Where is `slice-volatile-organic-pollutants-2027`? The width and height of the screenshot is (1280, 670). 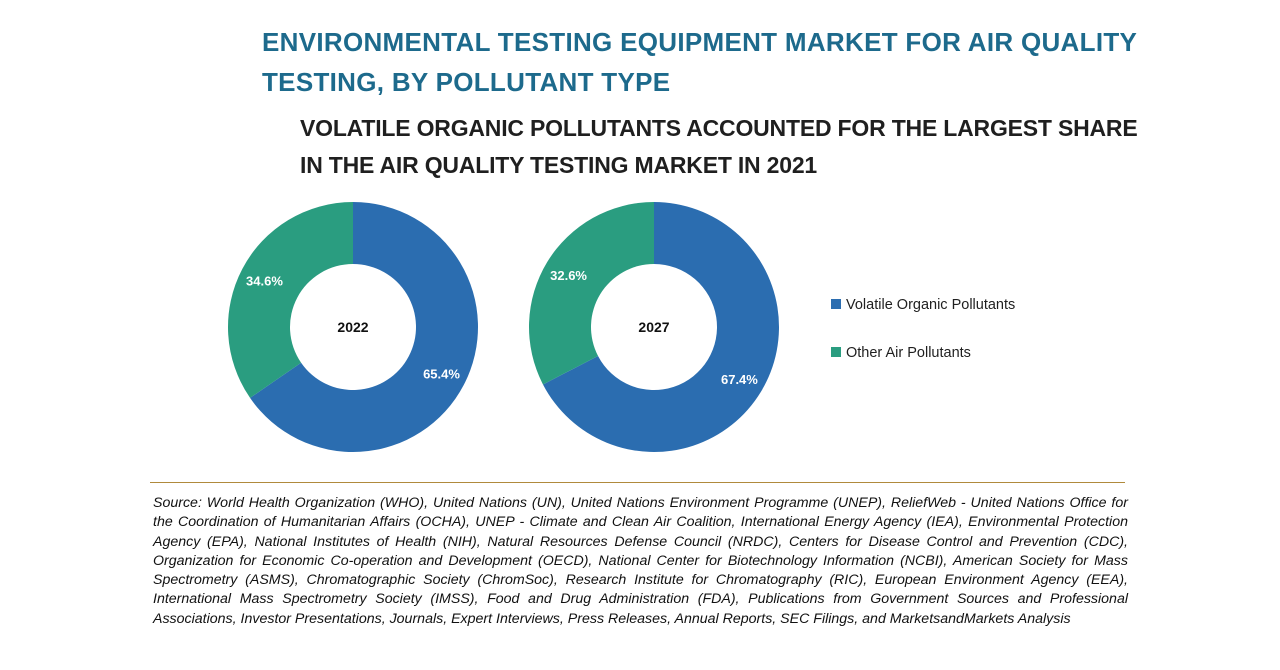
slice-volatile-organic-pollutants-2027 is located at coordinates (660, 327).